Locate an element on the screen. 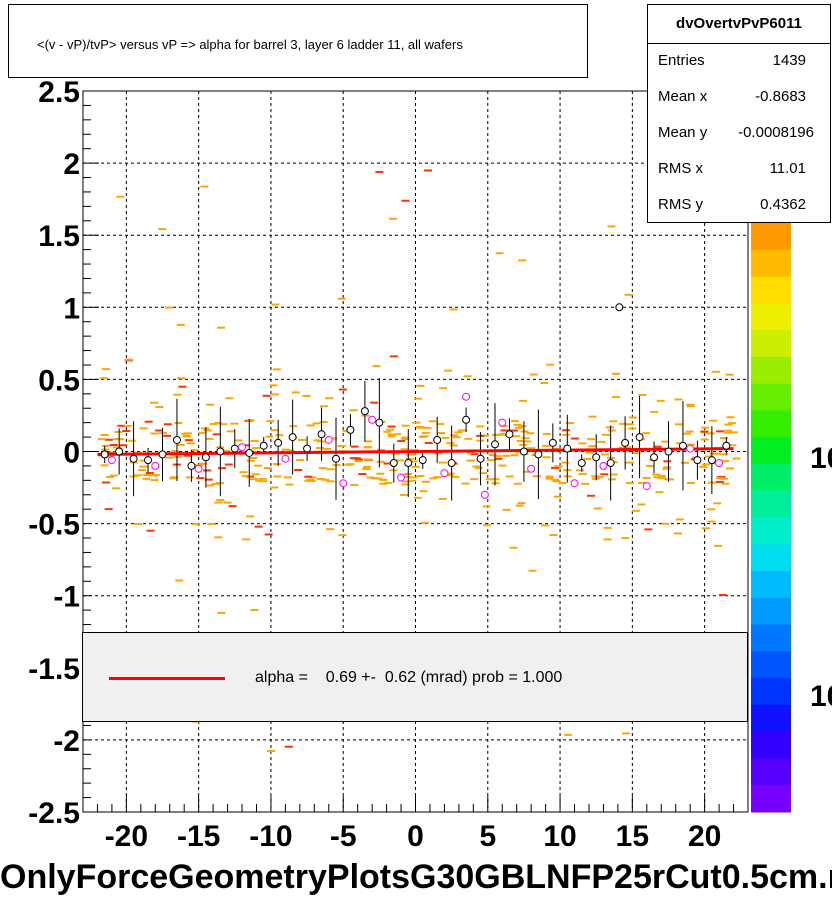  palette-labels: 10 10 is located at coordinates (821, 577).